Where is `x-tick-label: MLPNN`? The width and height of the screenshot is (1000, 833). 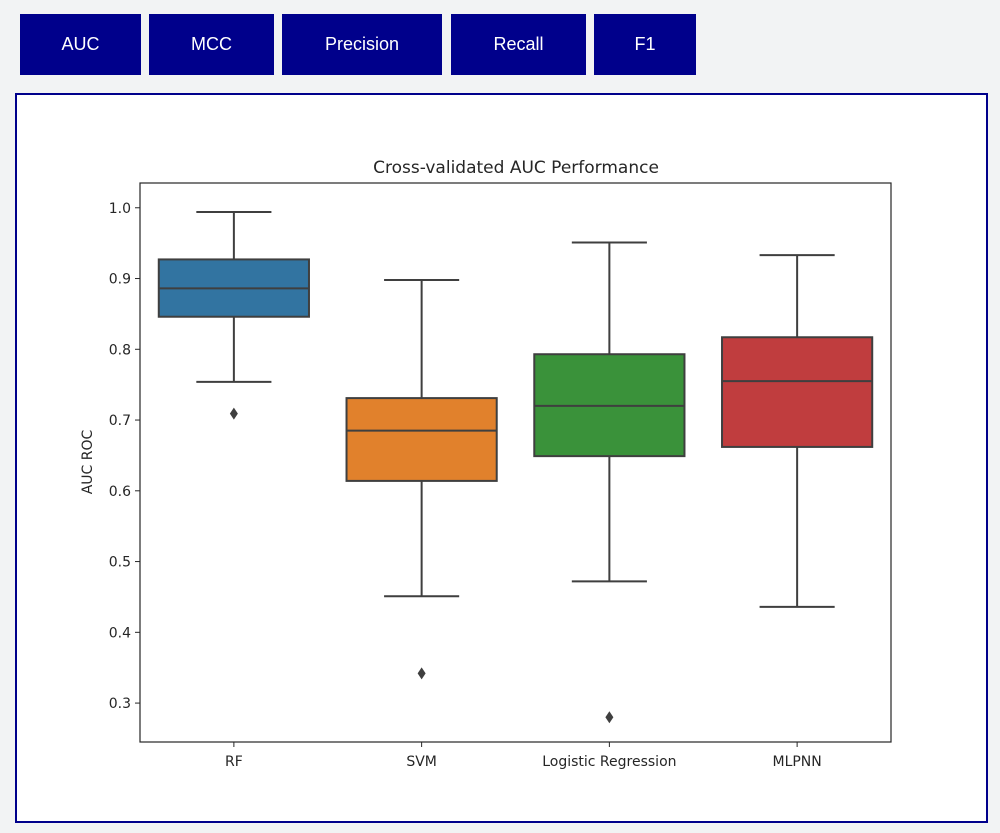 x-tick-label: MLPNN is located at coordinates (796, 762).